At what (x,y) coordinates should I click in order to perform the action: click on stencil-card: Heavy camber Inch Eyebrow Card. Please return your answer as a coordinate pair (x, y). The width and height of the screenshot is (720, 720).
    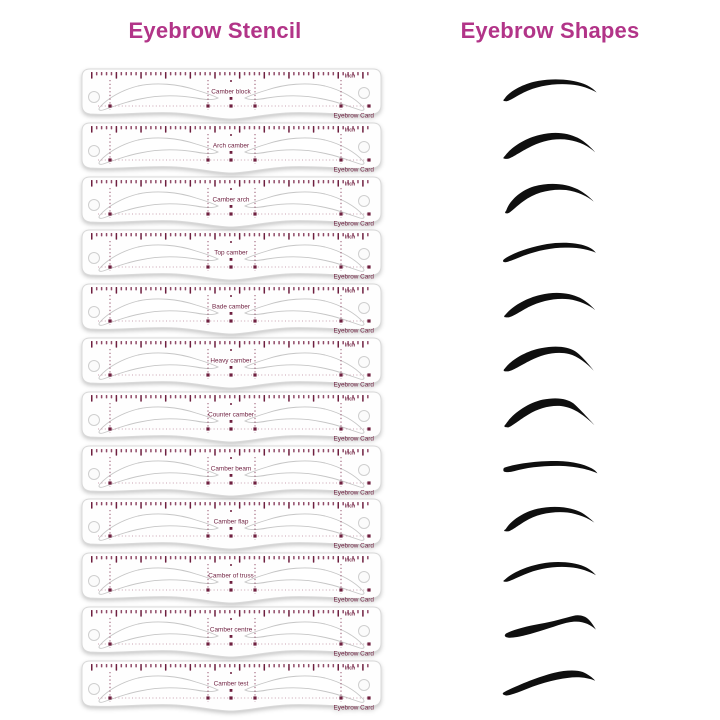
    Looking at the image, I should click on (231, 363).